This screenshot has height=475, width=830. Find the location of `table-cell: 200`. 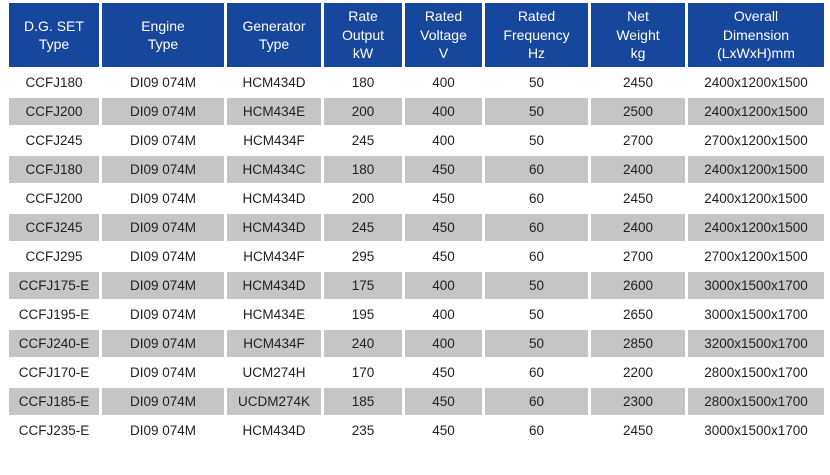

table-cell: 200 is located at coordinates (363, 111).